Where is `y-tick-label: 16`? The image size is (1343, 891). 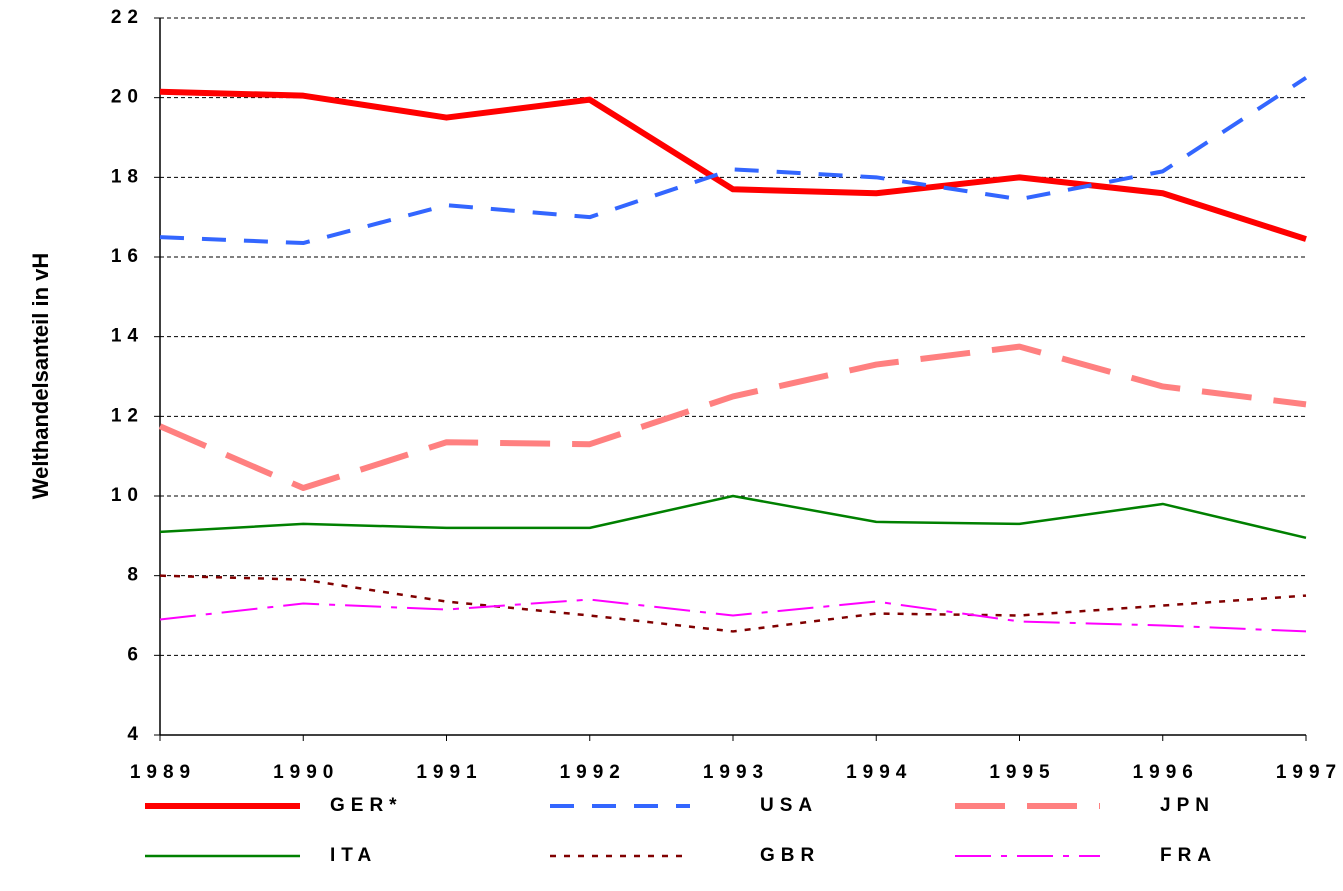
y-tick-label: 16 is located at coordinates (127, 256).